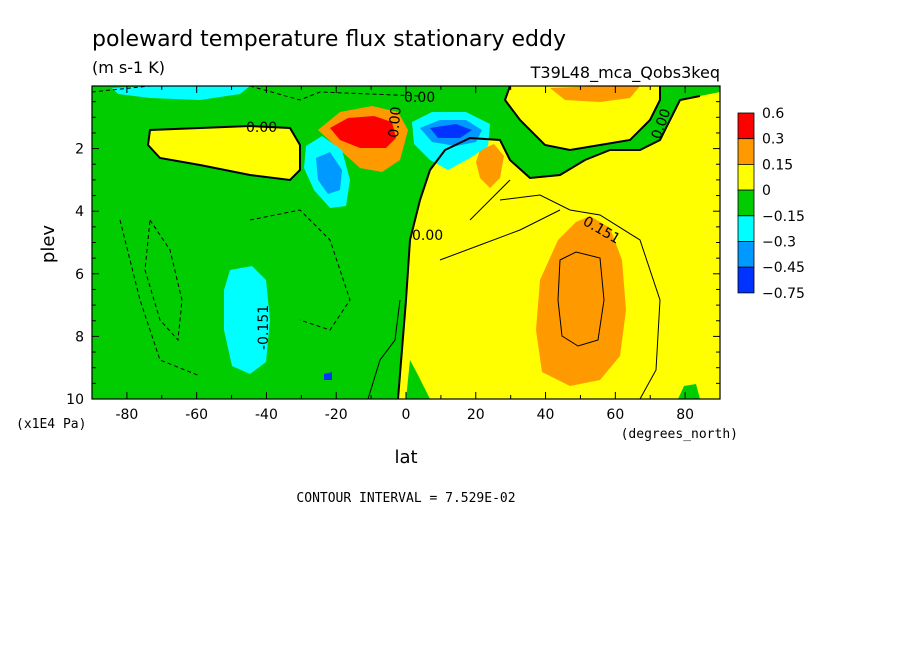 This screenshot has height=654, width=904. Describe the element at coordinates (773, 140) in the screenshot. I see `legend-level-label: 0.3` at that location.